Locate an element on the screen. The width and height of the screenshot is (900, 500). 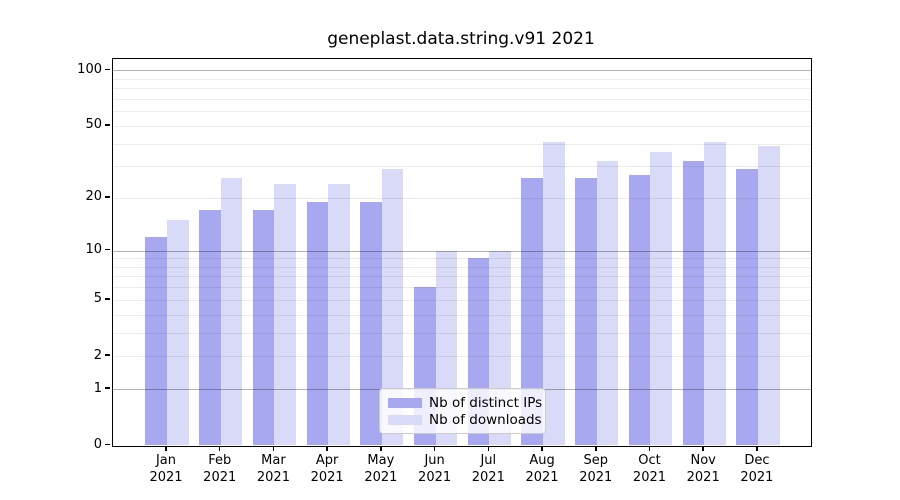
x-tick-label: Sep 2021 is located at coordinates (596, 469).